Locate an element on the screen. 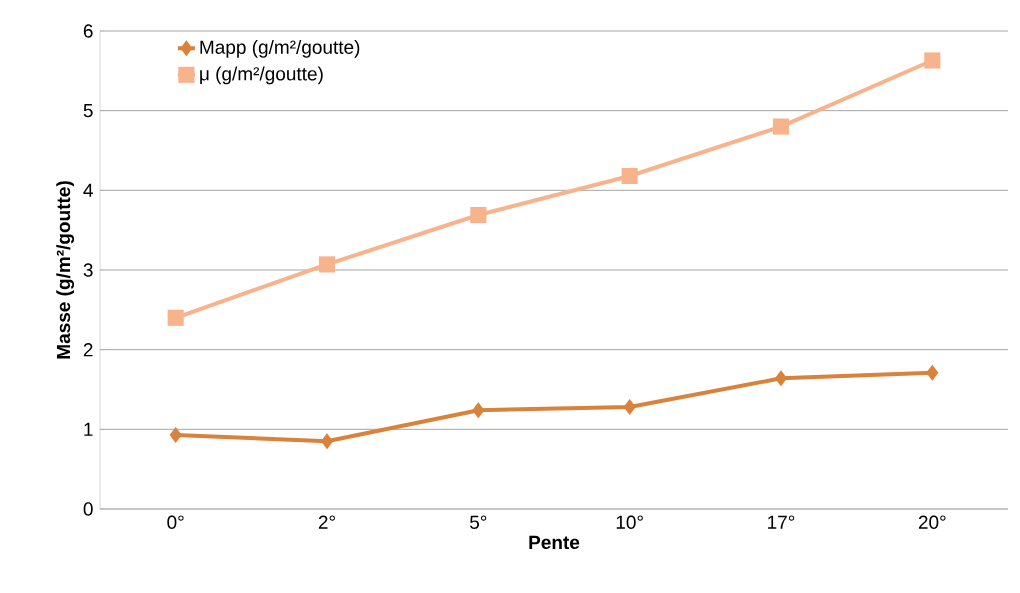 Image resolution: width=1020 pixels, height=593 pixels. y-tick-label: 6 is located at coordinates (88, 31).